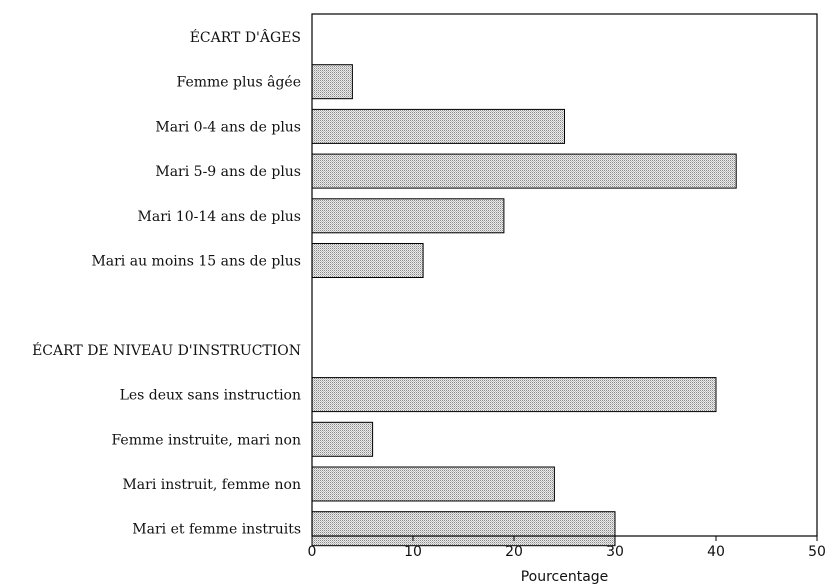 The height and width of the screenshot is (586, 828). Describe the element at coordinates (211, 485) in the screenshot. I see `category-label: Mari instruit, femme non` at that location.